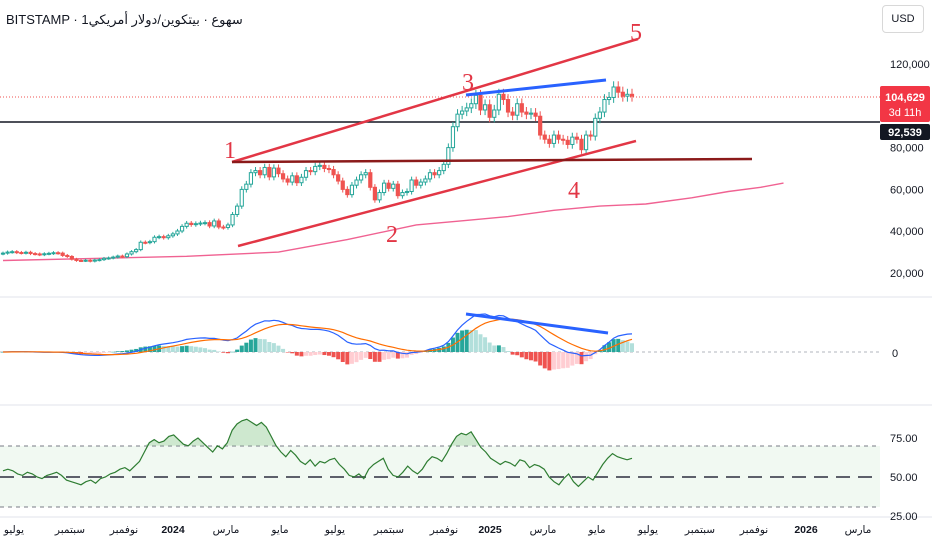 The image size is (932, 550). I want to click on upper-channel-line, so click(435, 100).